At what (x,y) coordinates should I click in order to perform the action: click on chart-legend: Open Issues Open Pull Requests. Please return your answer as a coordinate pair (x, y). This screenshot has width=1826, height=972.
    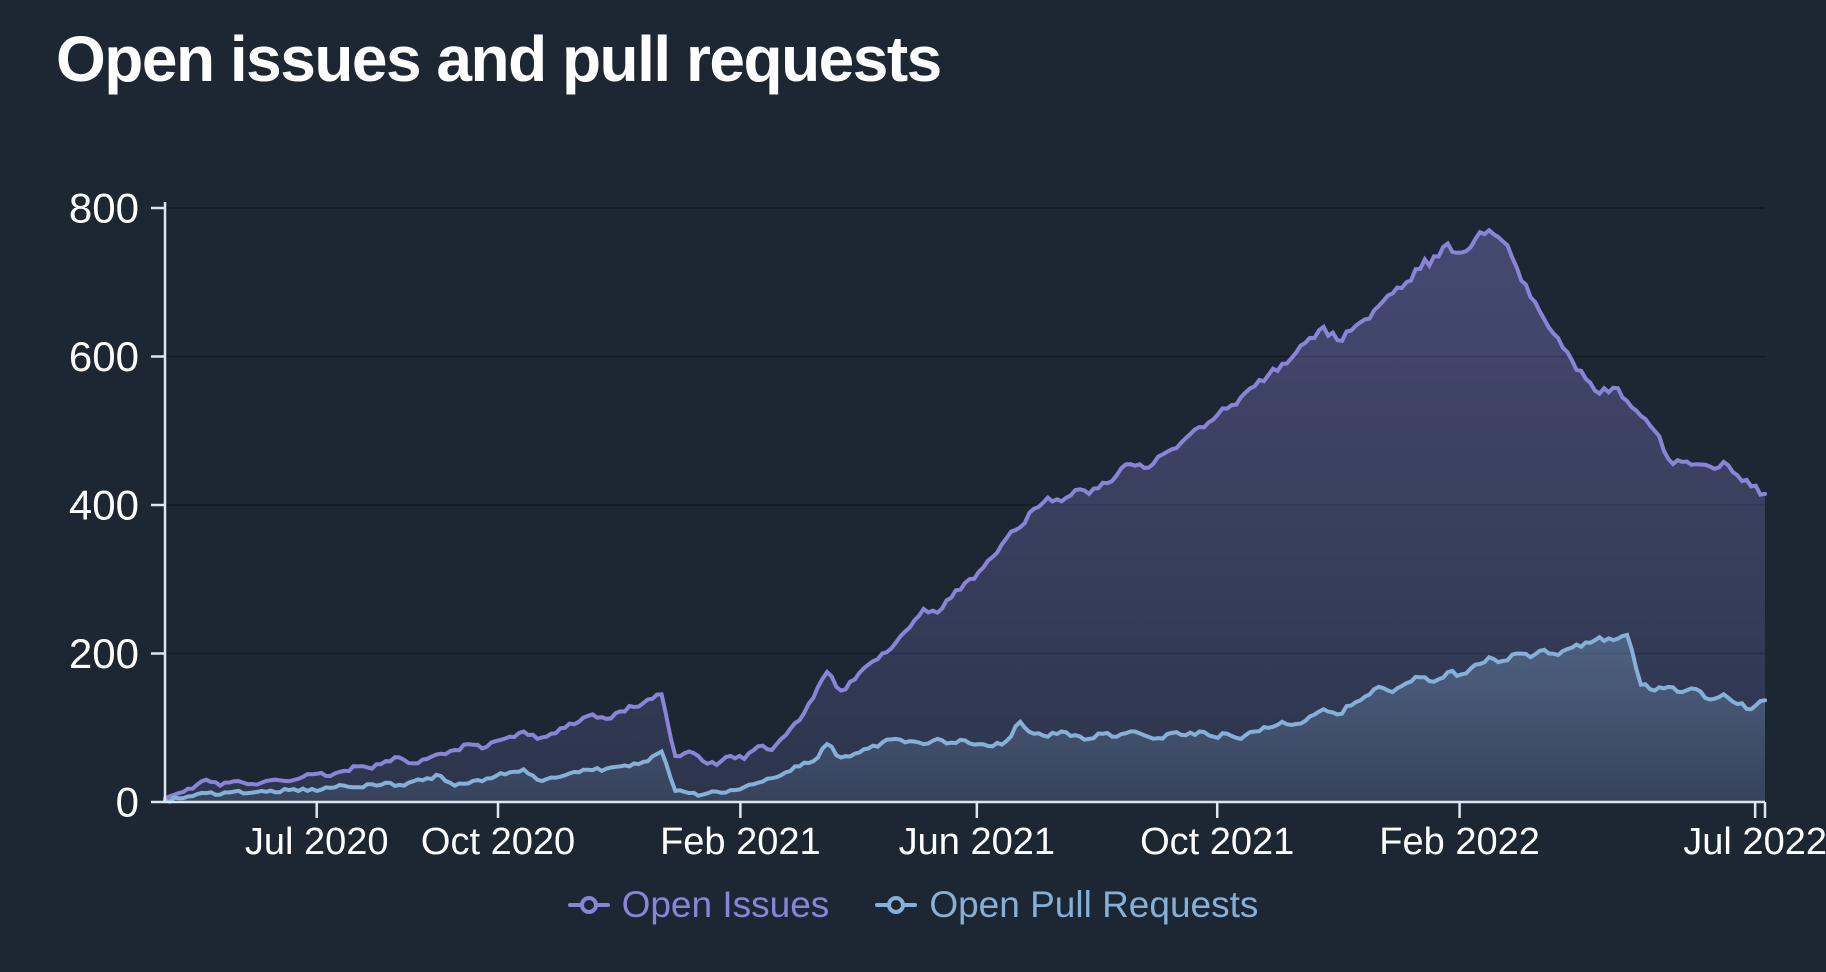
    Looking at the image, I should click on (913, 905).